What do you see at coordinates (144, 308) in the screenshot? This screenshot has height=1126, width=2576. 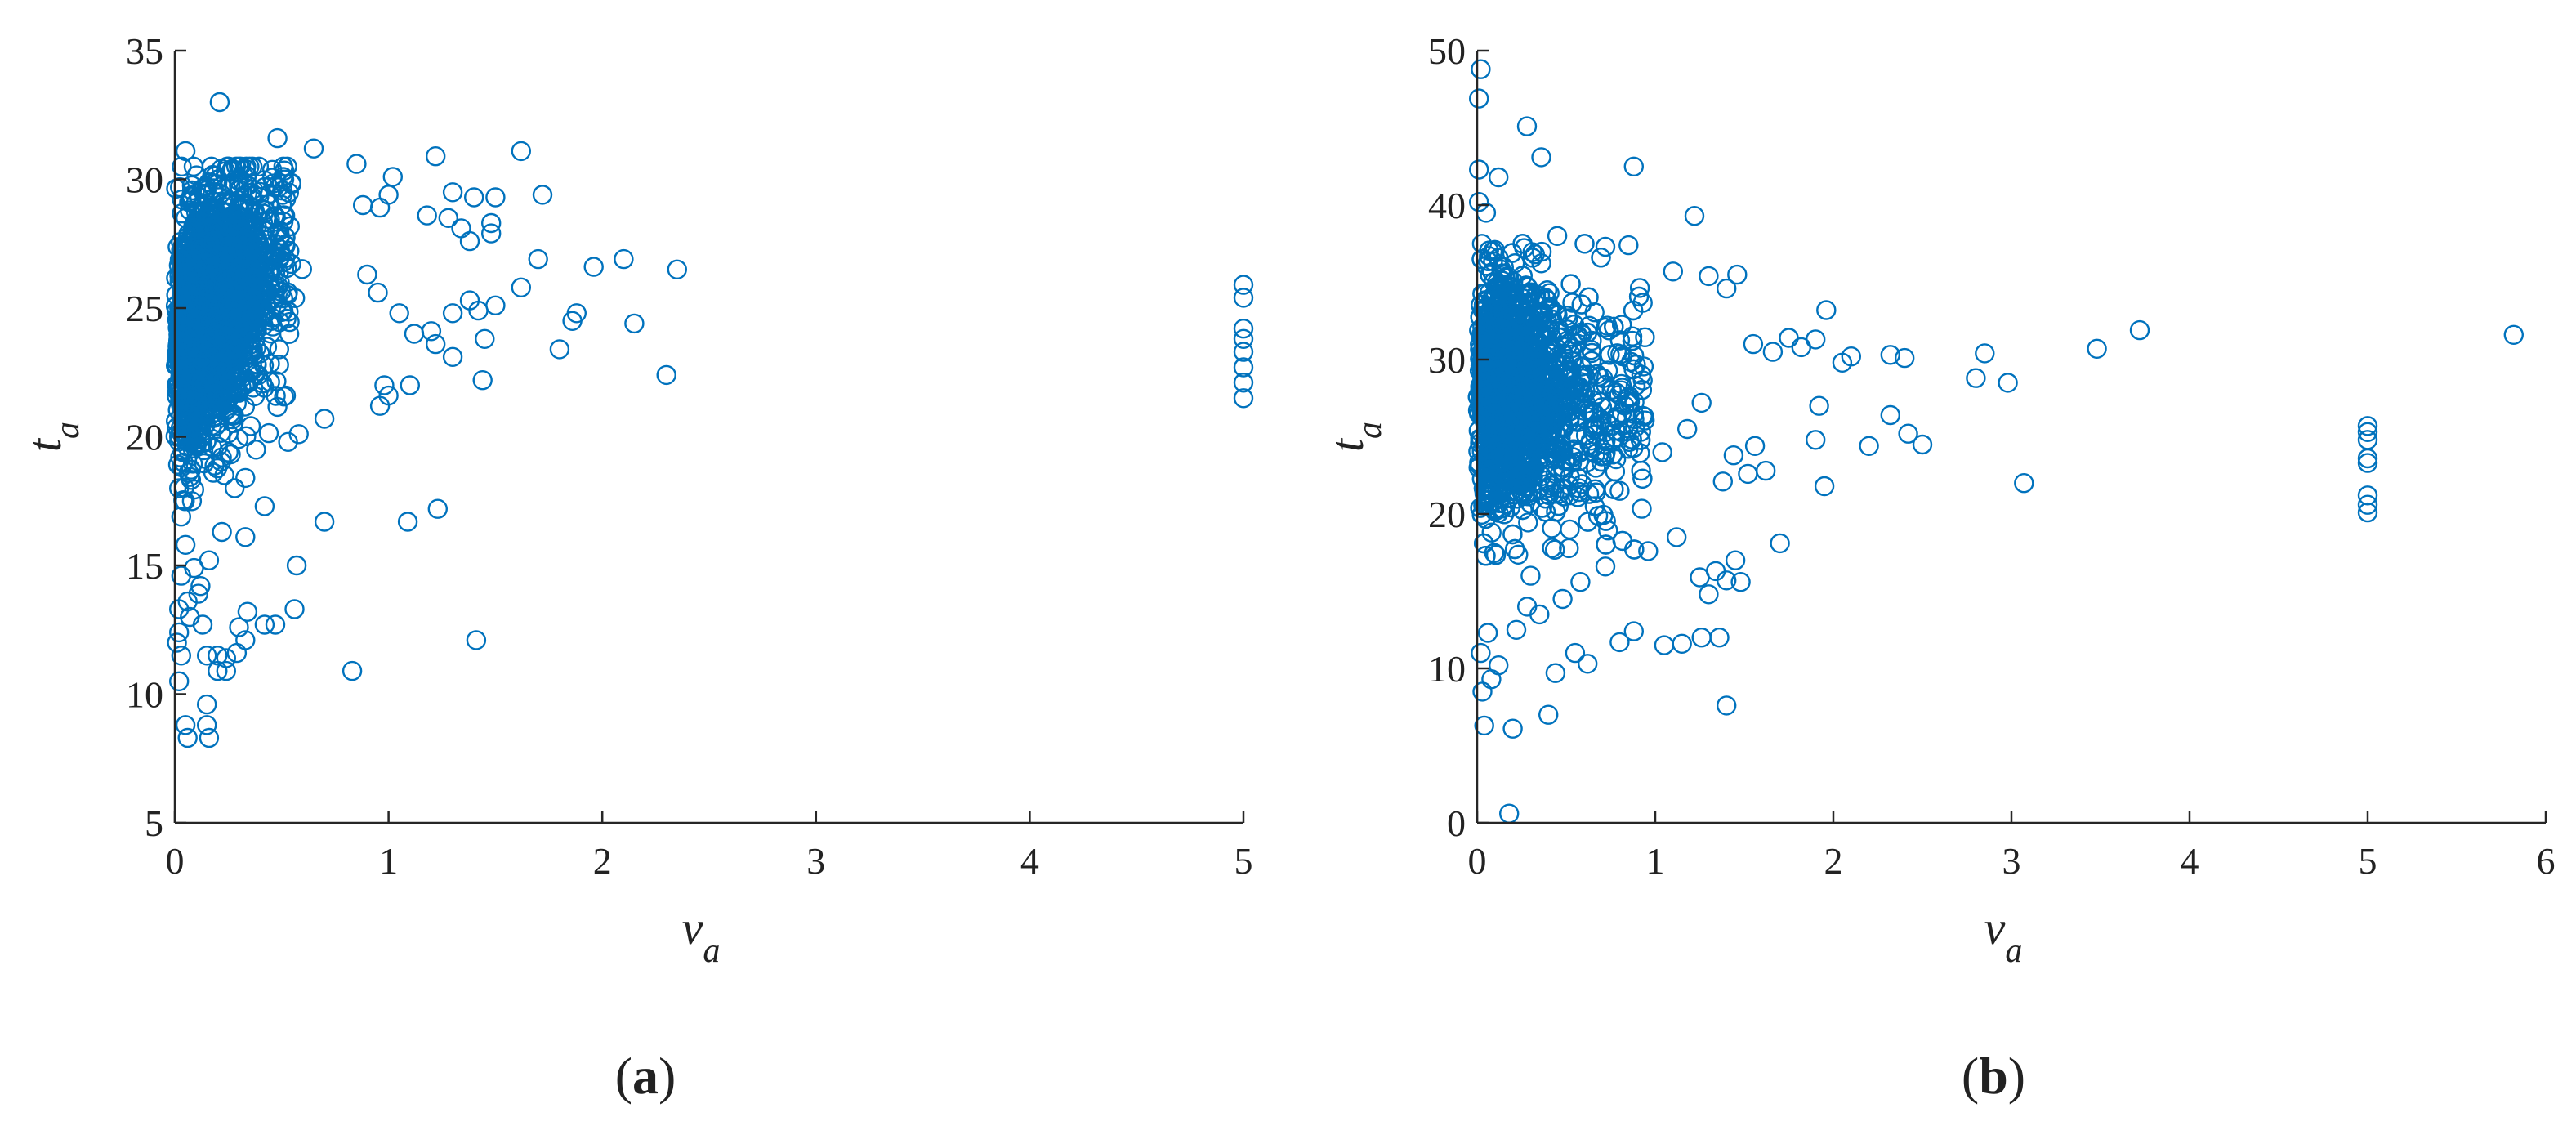 I see `y-tick-label: 25` at bounding box center [144, 308].